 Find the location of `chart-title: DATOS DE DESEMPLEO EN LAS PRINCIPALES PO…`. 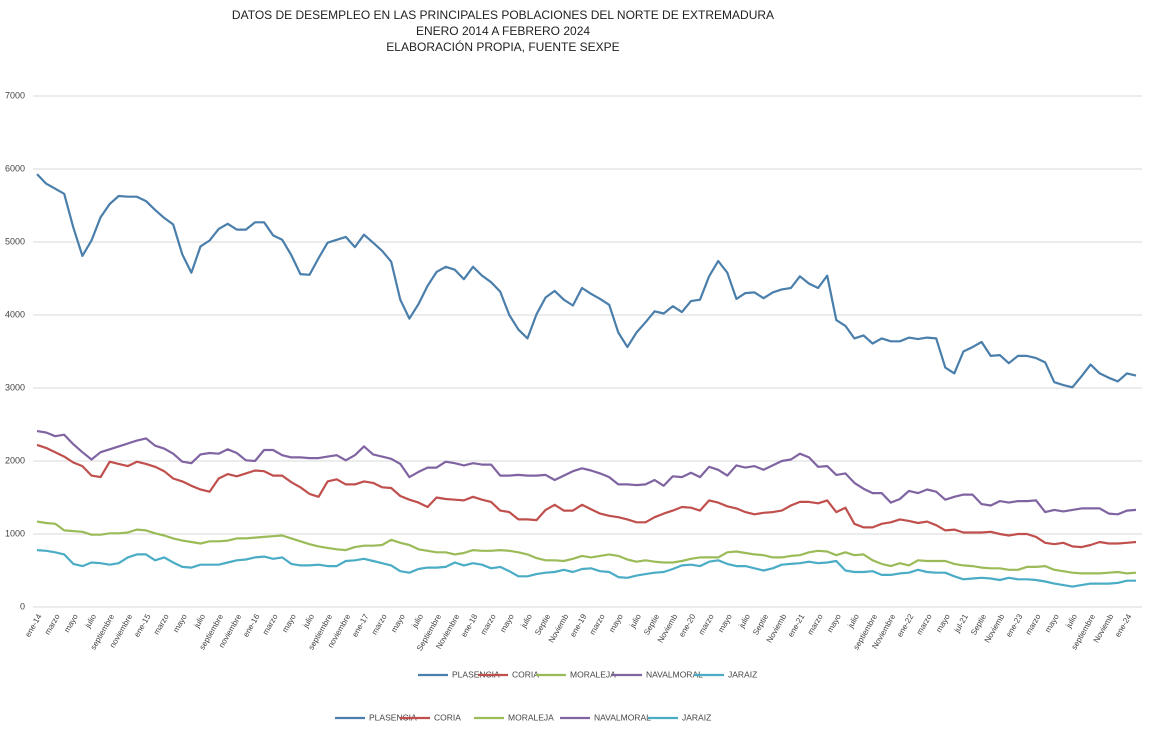

chart-title: DATOS DE DESEMPLEO EN LAS PRINCIPALES PO… is located at coordinates (503, 15).